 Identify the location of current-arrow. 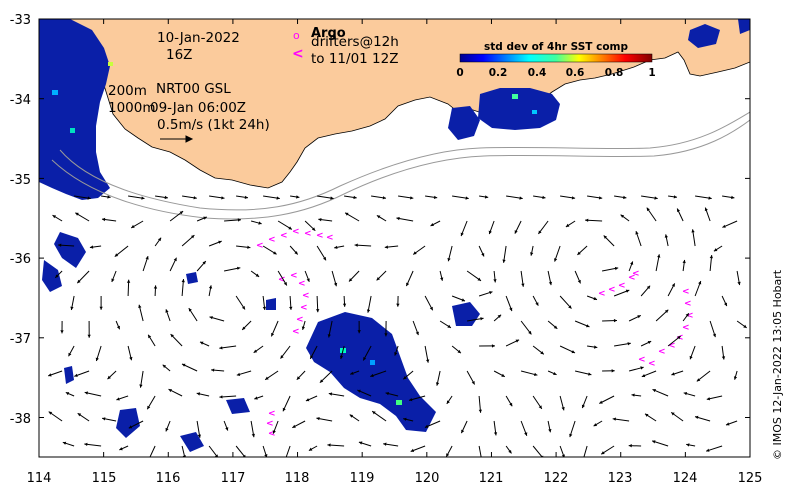
(288, 451).